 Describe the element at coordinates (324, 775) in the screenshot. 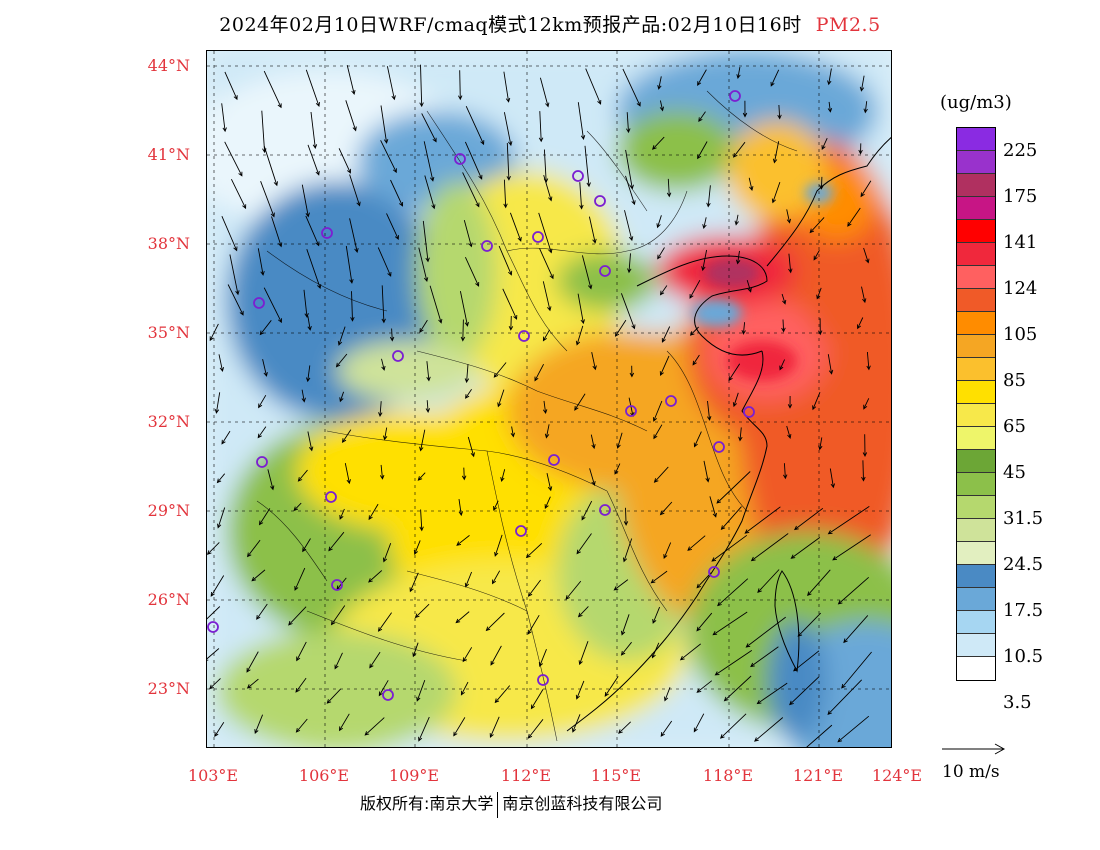

I see `lon-label-106: 106°E` at that location.